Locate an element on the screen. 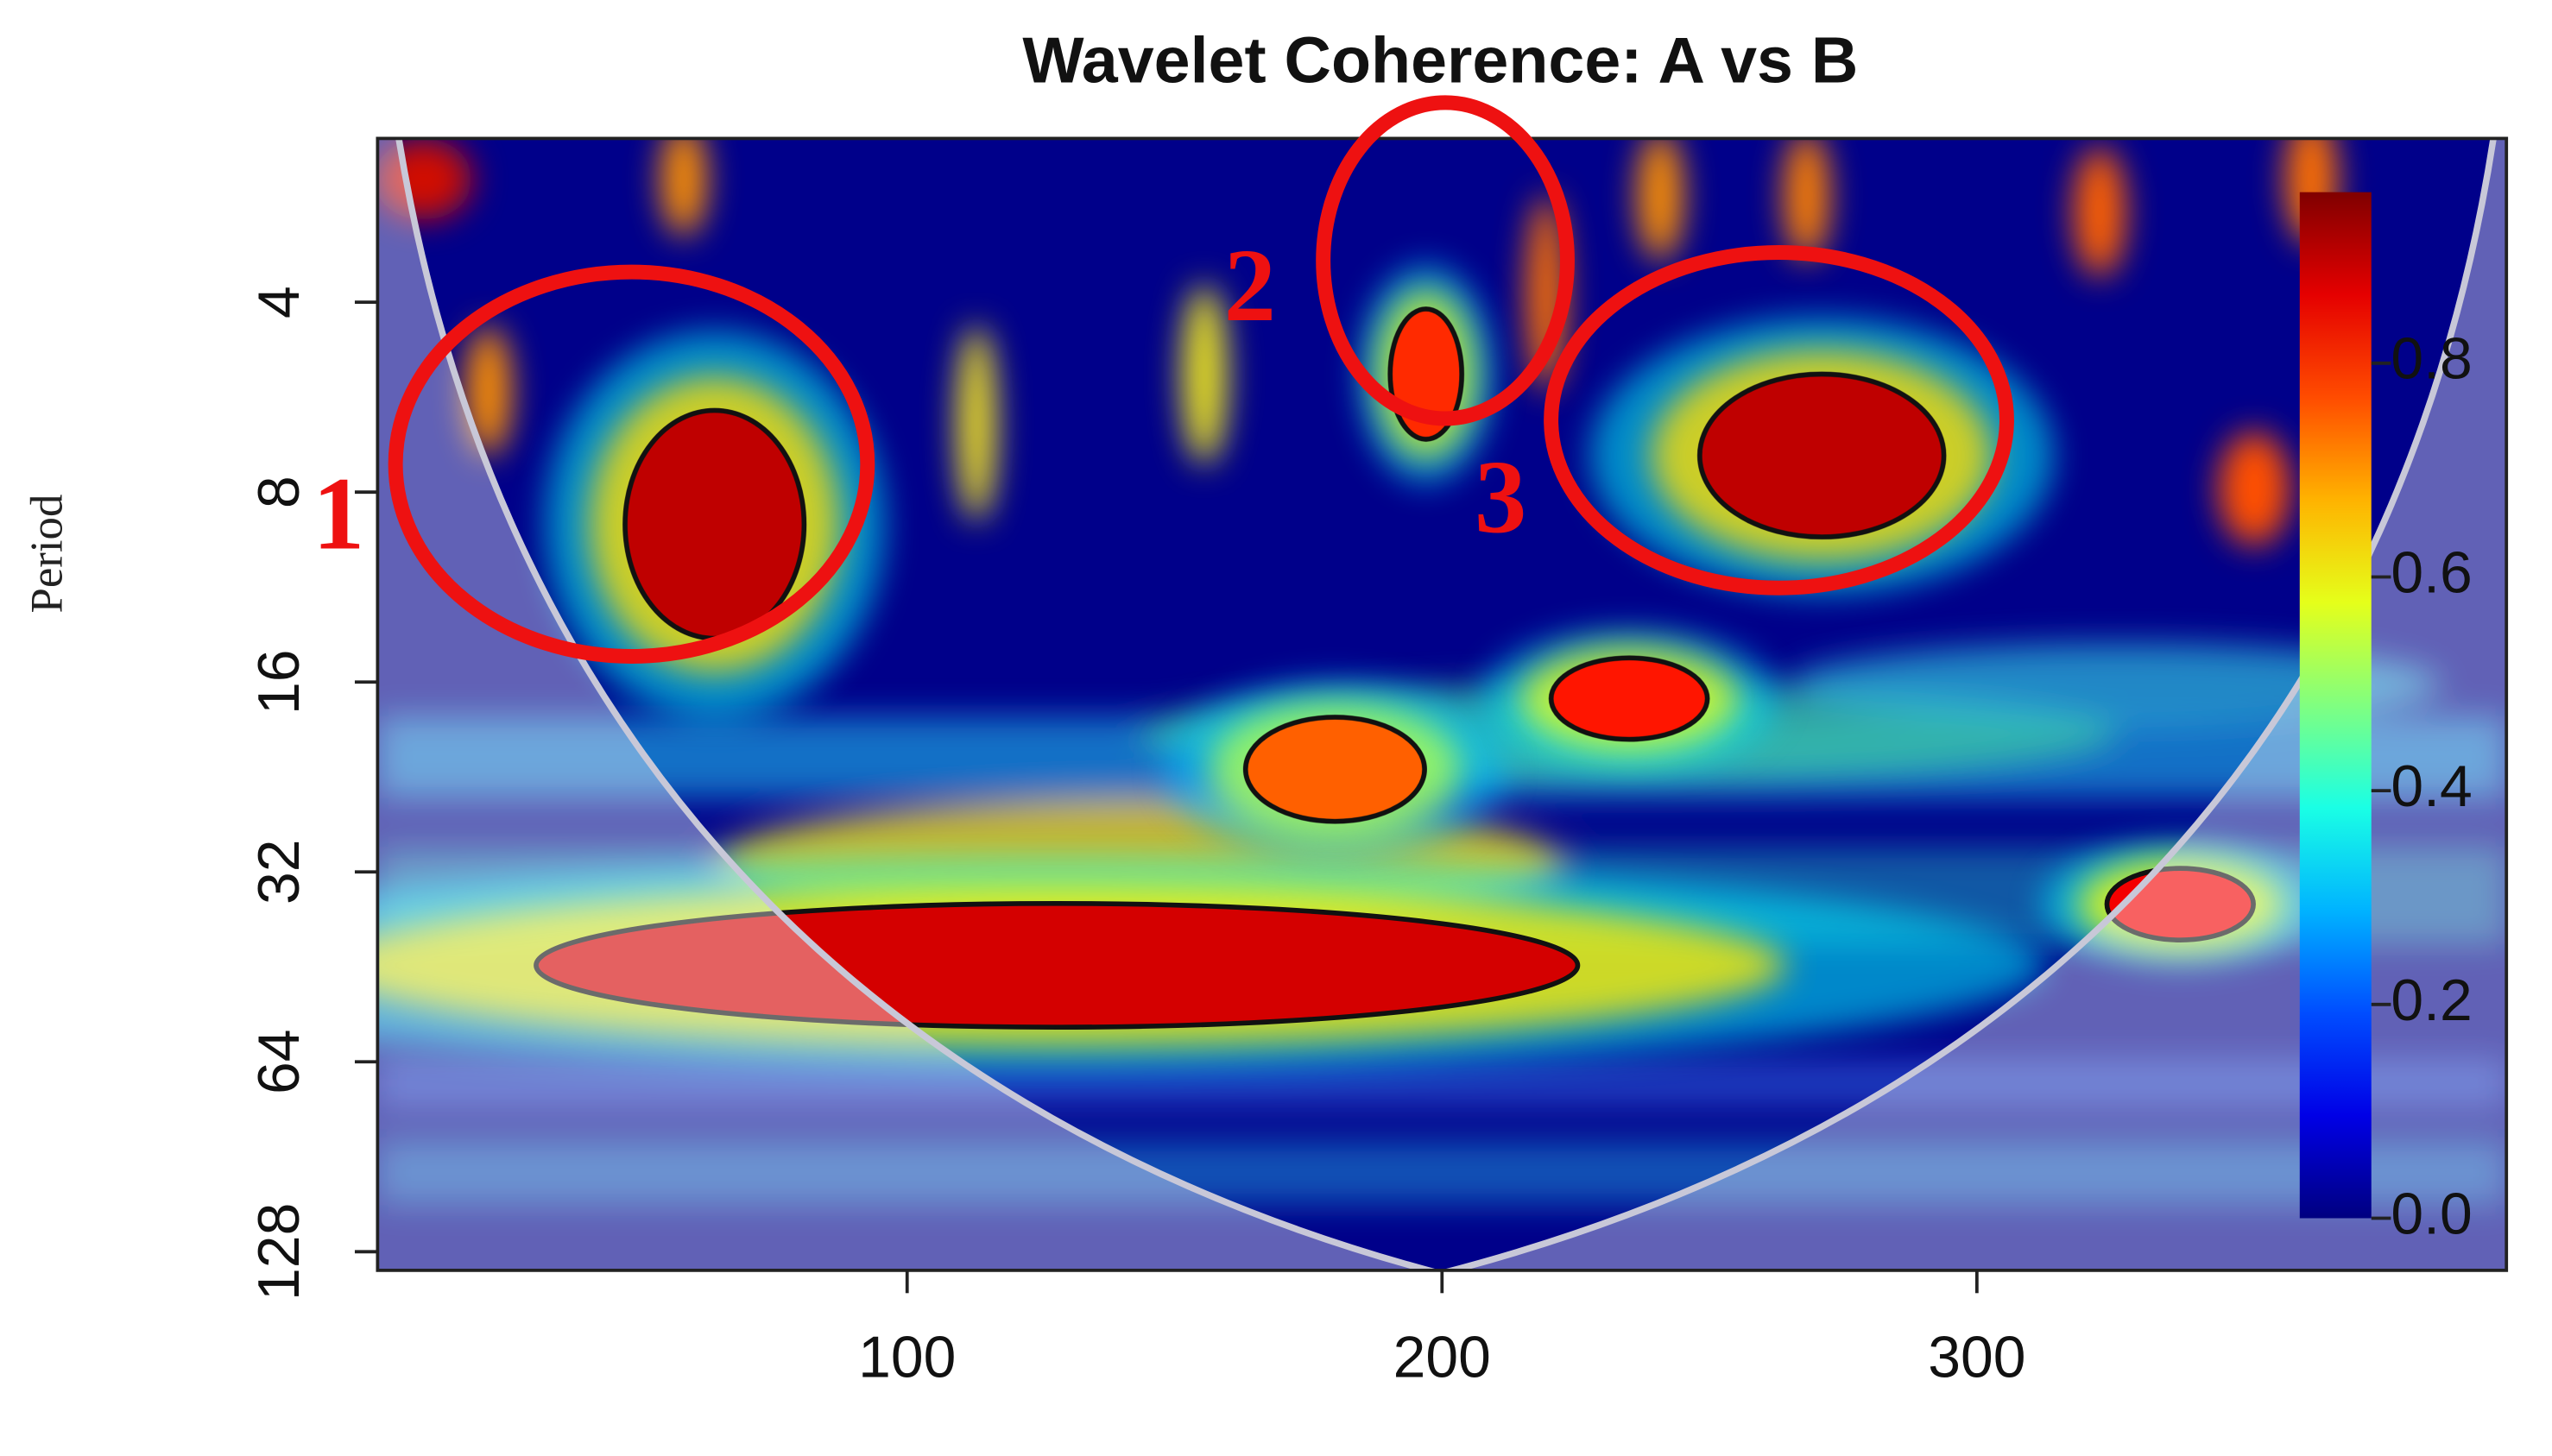  y-tick-label: 32 is located at coordinates (280, 872).